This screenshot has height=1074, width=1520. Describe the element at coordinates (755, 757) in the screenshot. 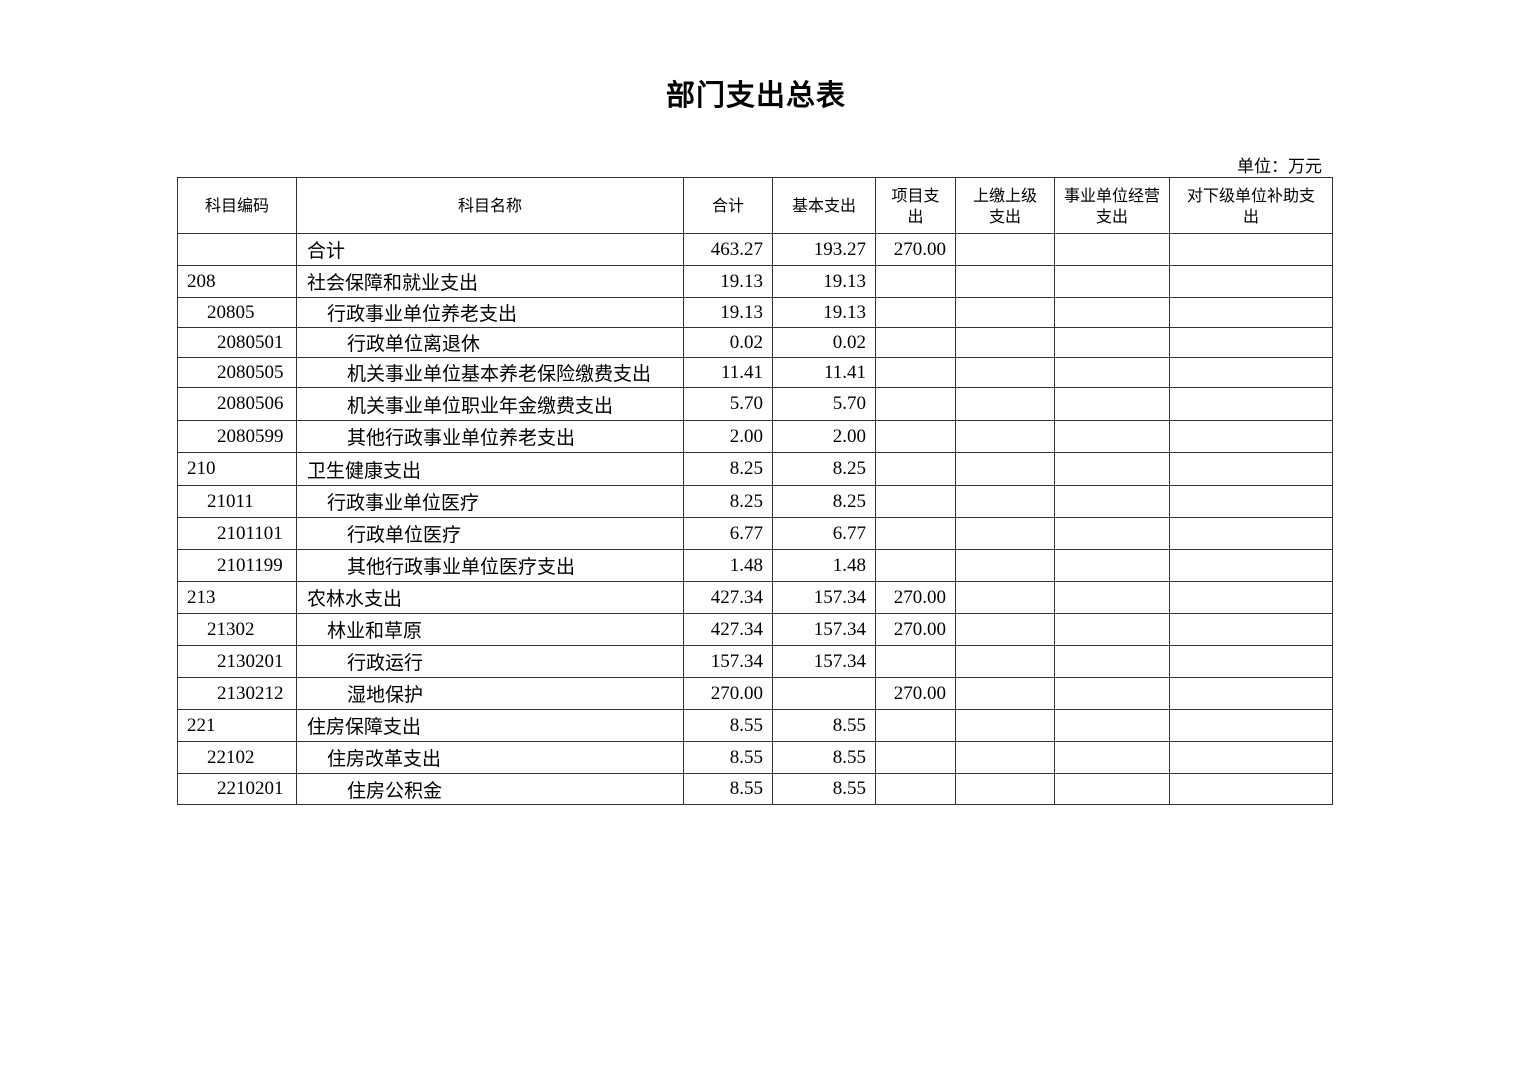

I see `table-row: 22102 住房改革支出 8.55 8.55` at that location.